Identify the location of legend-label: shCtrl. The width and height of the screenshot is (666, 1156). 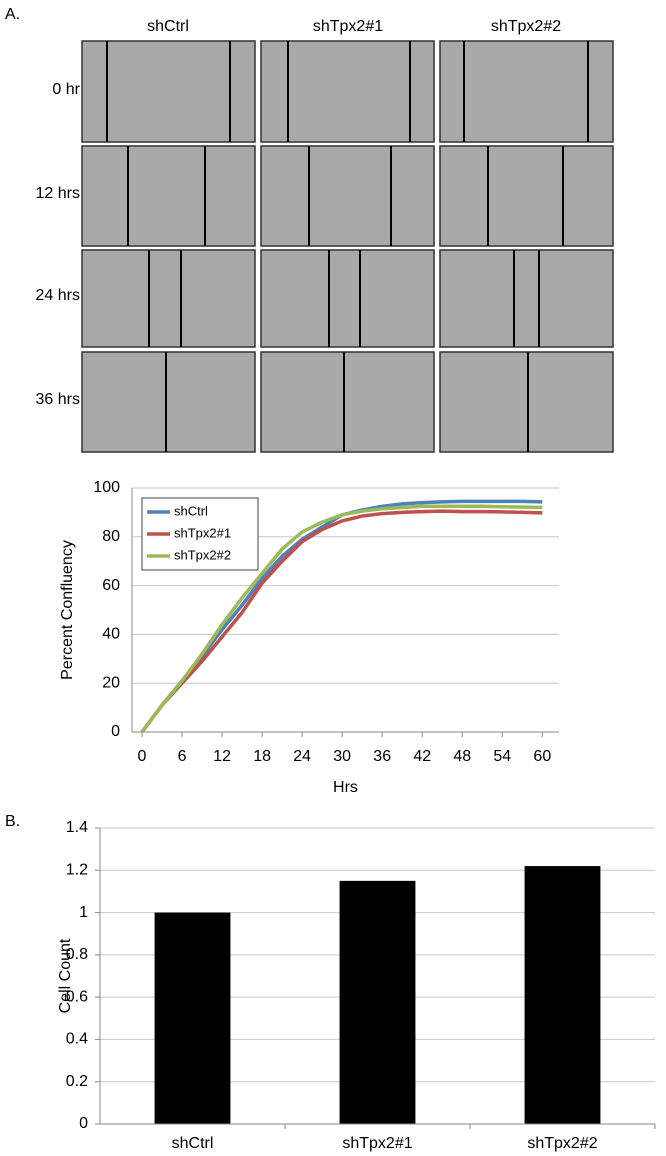
(191, 510).